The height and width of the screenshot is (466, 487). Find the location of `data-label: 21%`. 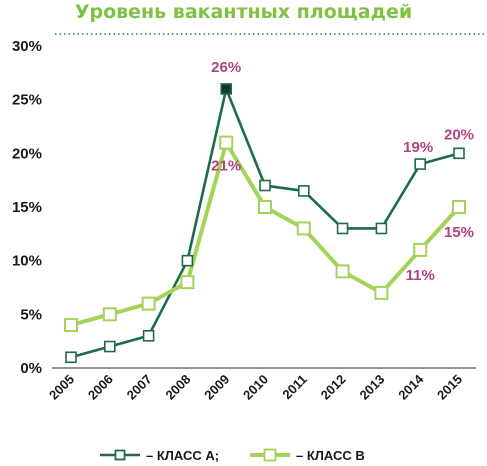

data-label: 21% is located at coordinates (226, 166).